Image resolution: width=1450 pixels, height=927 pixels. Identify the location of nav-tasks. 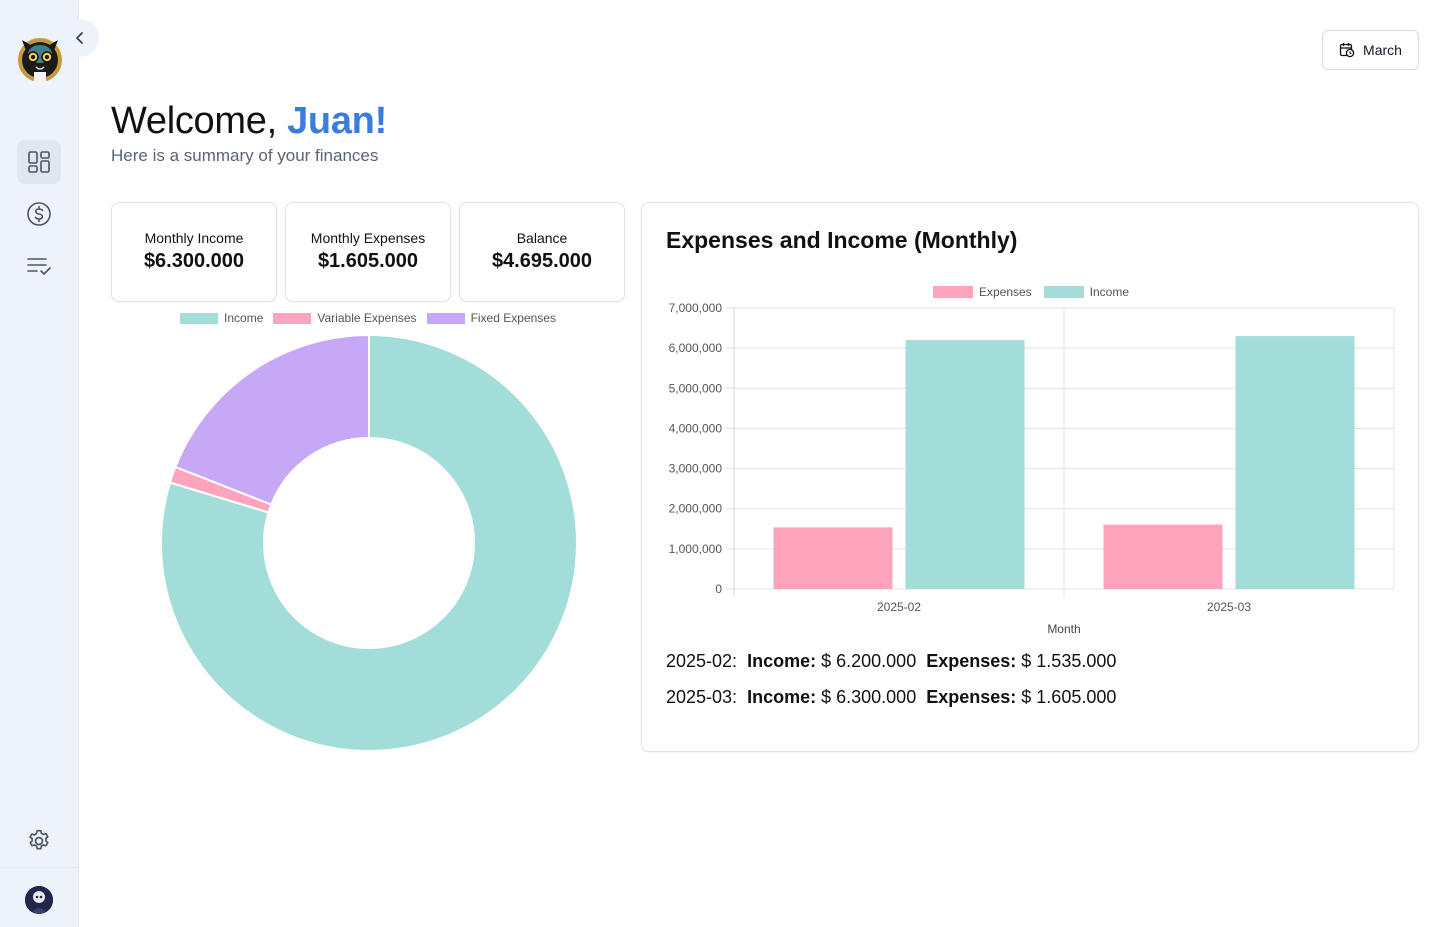
(39, 266).